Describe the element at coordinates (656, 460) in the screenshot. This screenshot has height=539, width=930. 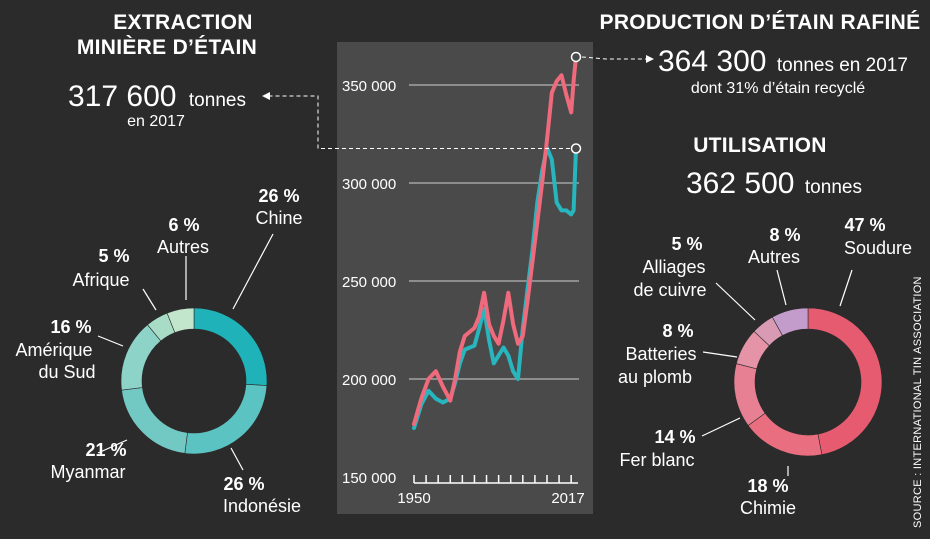
I see `slice-label-fer-blanc: Fer blanc` at that location.